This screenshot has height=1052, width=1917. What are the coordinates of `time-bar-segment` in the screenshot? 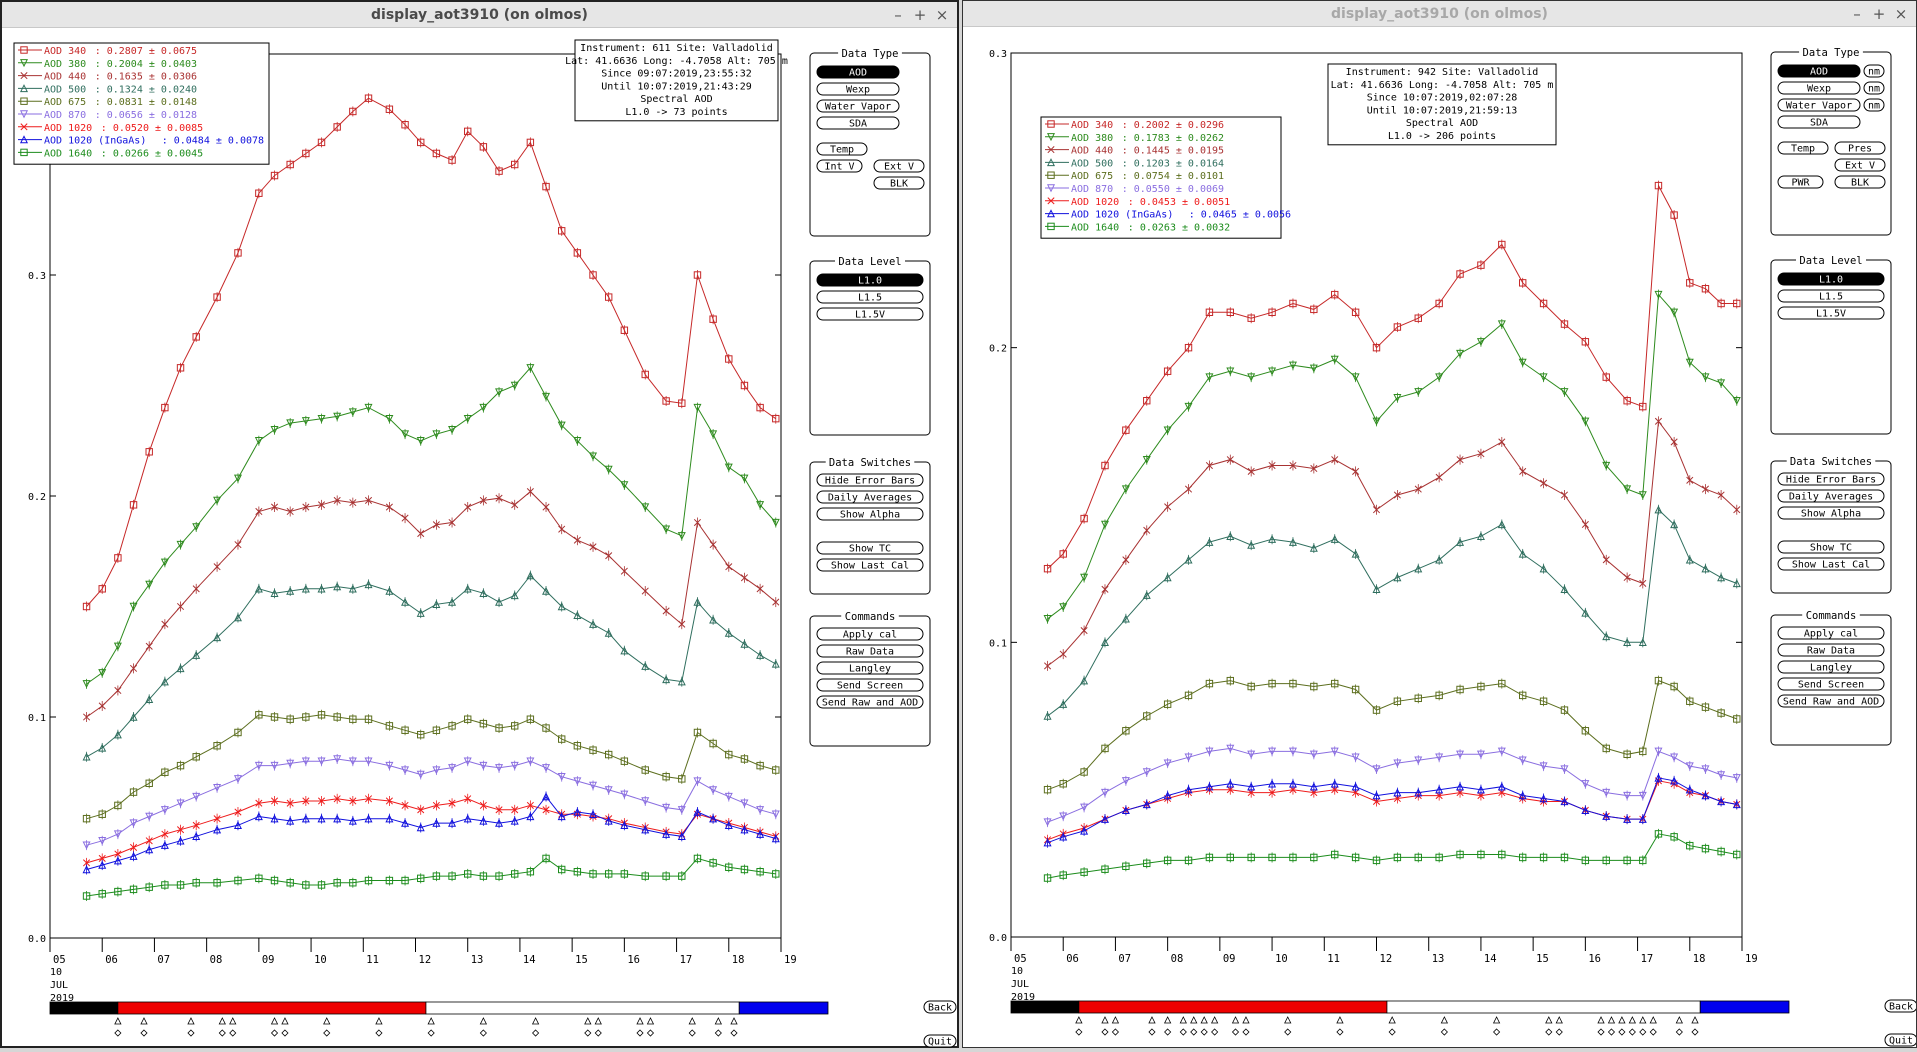 It's located at (272, 1008).